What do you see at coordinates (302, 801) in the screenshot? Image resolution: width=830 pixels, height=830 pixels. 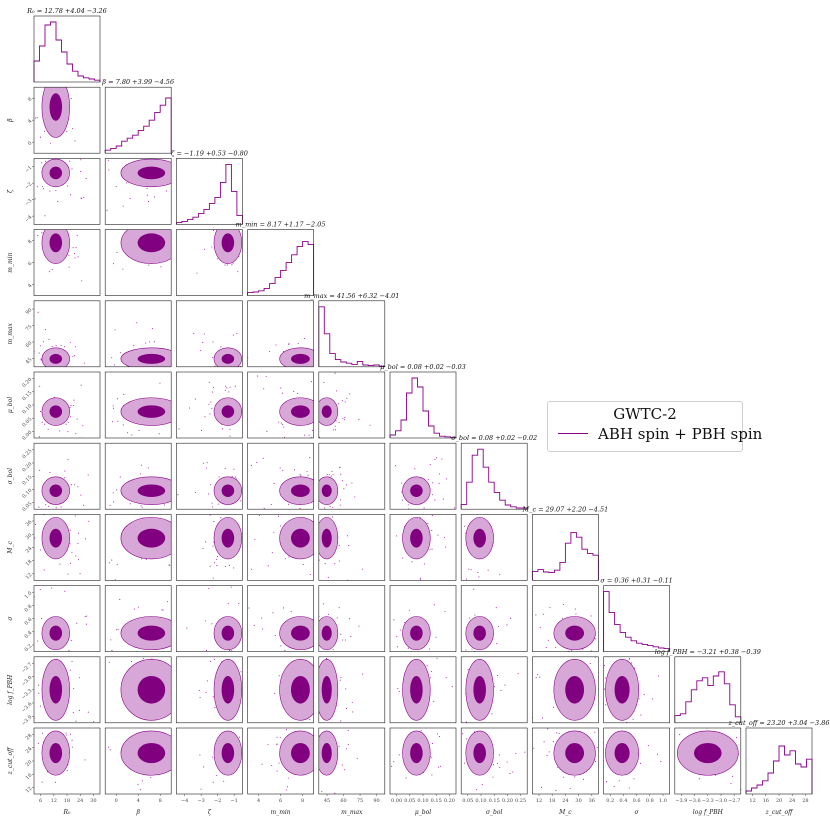 I see `tick-label-x: 8` at bounding box center [302, 801].